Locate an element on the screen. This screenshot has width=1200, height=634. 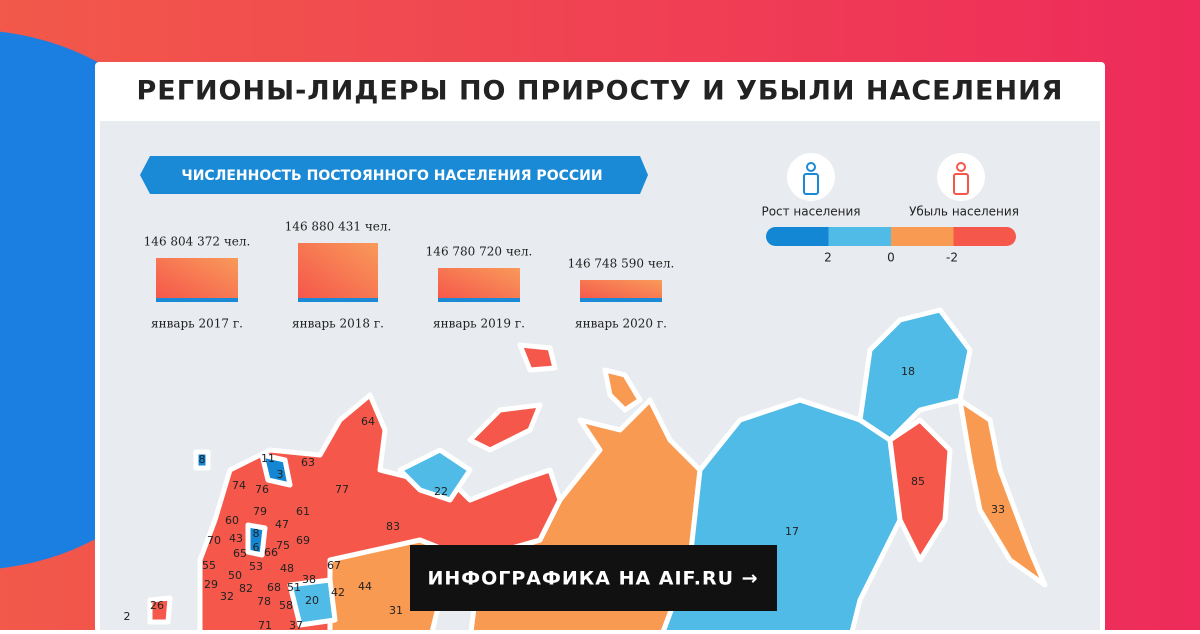
legend-decline: Убыль населения is located at coordinates (964, 212).